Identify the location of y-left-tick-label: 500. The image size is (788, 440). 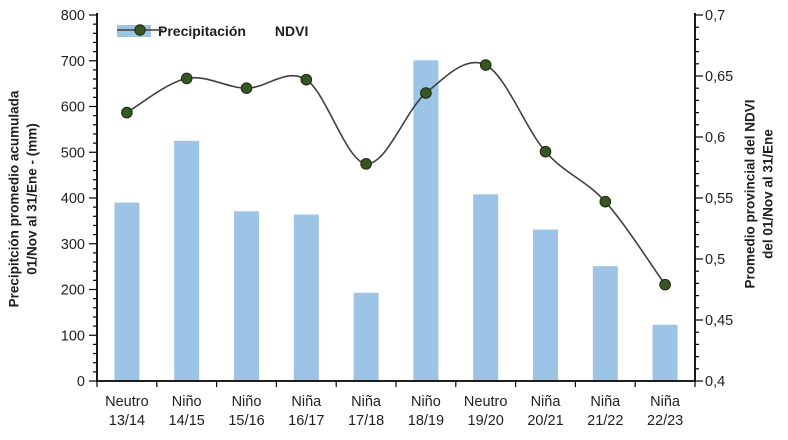
(73, 153).